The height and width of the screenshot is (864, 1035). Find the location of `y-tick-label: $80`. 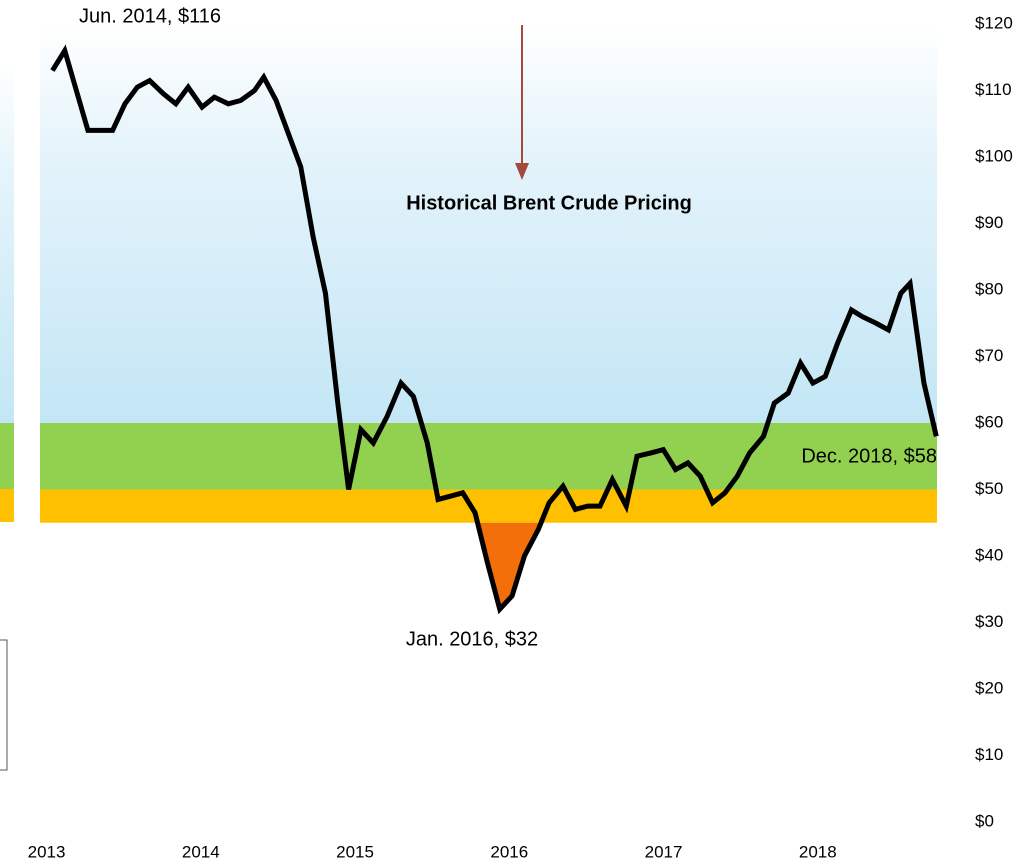

y-tick-label: $80 is located at coordinates (989, 288).